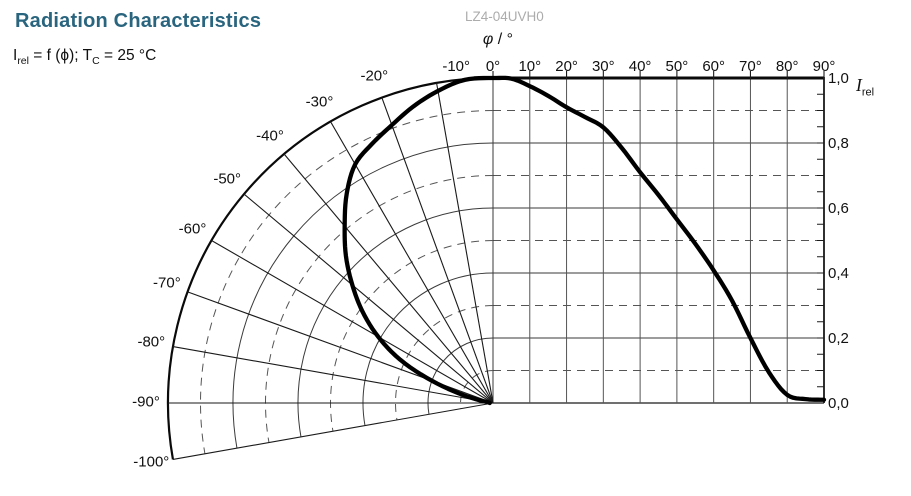 This screenshot has height=496, width=911. I want to click on x-tick-label: 80°, so click(787, 66).